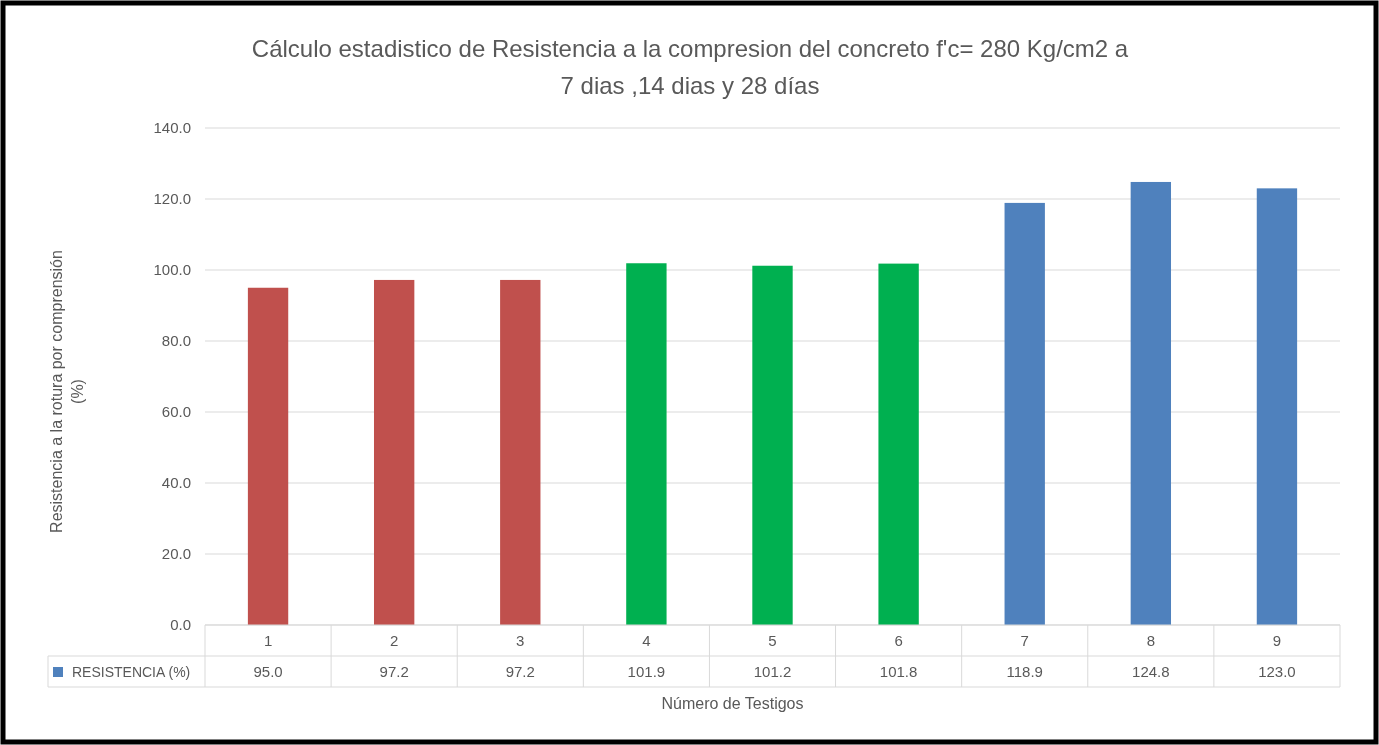 The width and height of the screenshot is (1379, 745). What do you see at coordinates (176, 411) in the screenshot?
I see `y-tick-label: 60.0` at bounding box center [176, 411].